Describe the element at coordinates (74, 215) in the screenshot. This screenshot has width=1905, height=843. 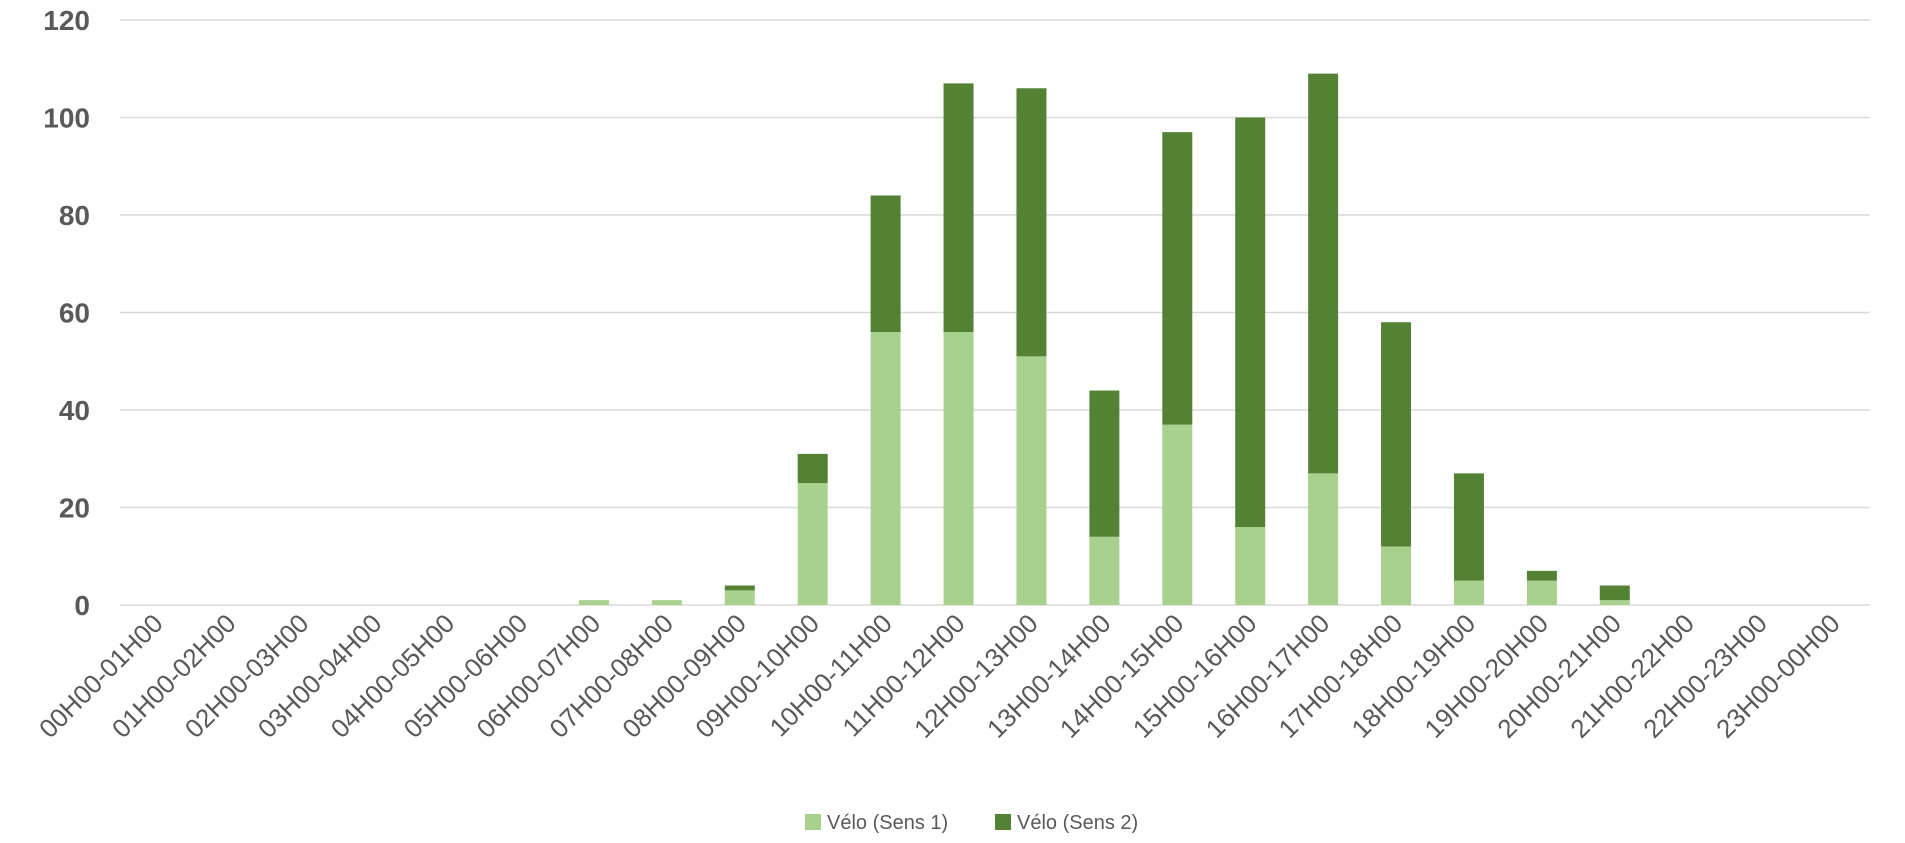
I see `y-tick-label: 80` at that location.